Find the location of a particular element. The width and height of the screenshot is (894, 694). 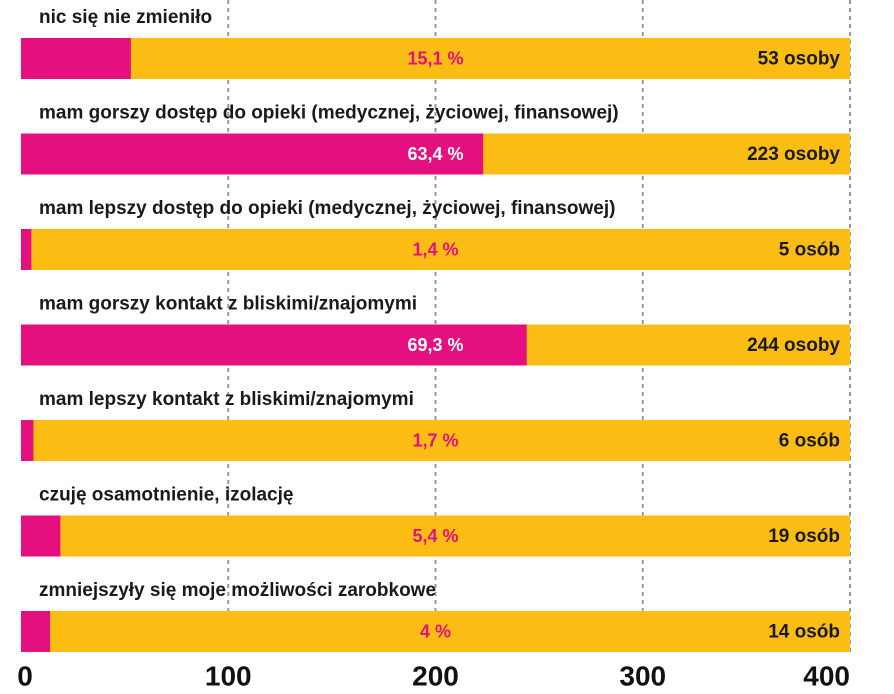

percent-label: 1,4 % is located at coordinates (435, 249).